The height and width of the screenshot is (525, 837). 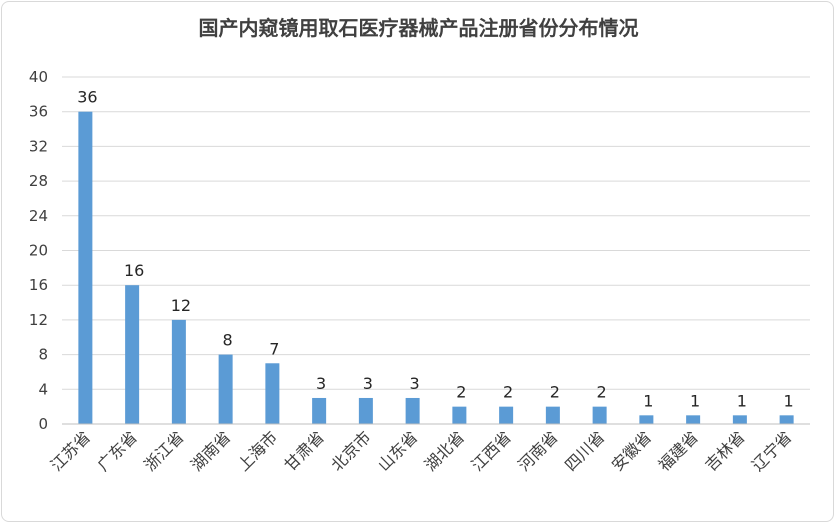 I want to click on chart-title: 国产内窥镜用取石医疗器械产品注册省份分布情况, so click(x=418, y=28).